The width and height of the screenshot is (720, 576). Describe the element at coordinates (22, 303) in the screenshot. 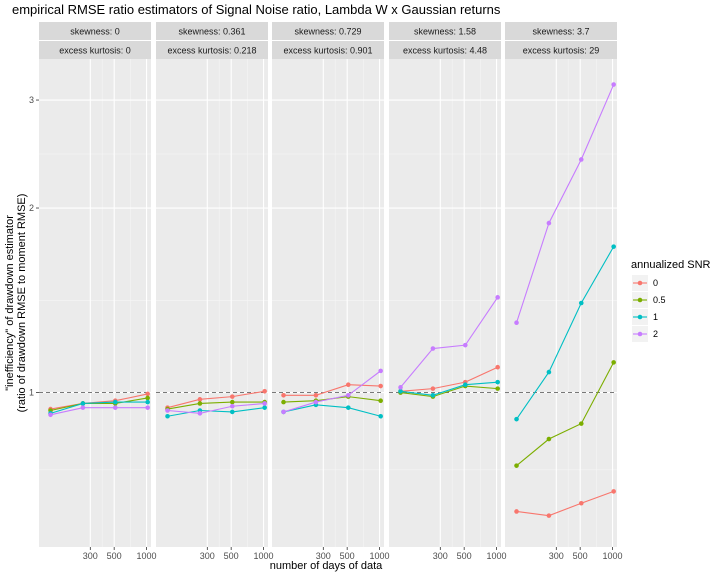

I see `y-axis-title-line2: (ratio of drawdown RMSE to moment RMSE)` at that location.